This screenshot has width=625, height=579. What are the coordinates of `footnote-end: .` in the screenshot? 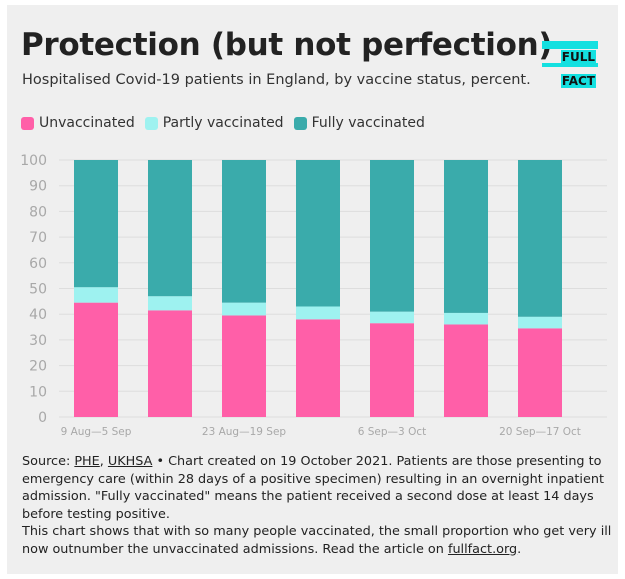 It's located at (519, 549).